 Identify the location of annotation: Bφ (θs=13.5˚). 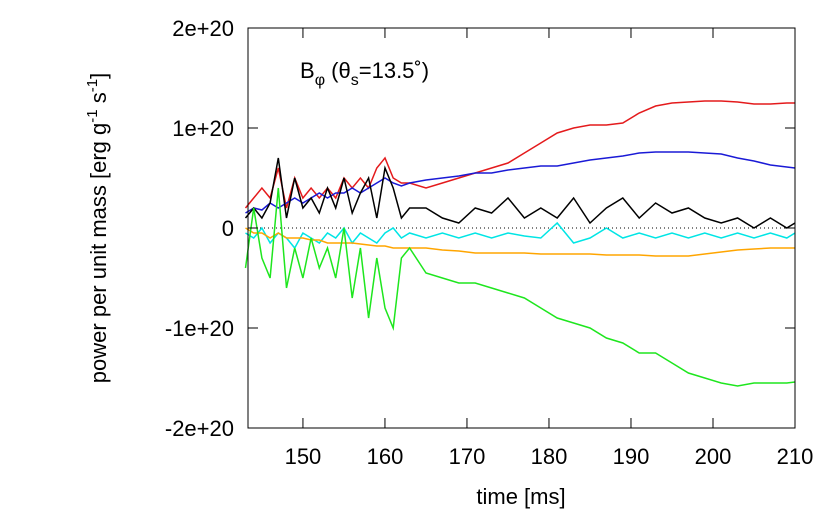
(364, 73).